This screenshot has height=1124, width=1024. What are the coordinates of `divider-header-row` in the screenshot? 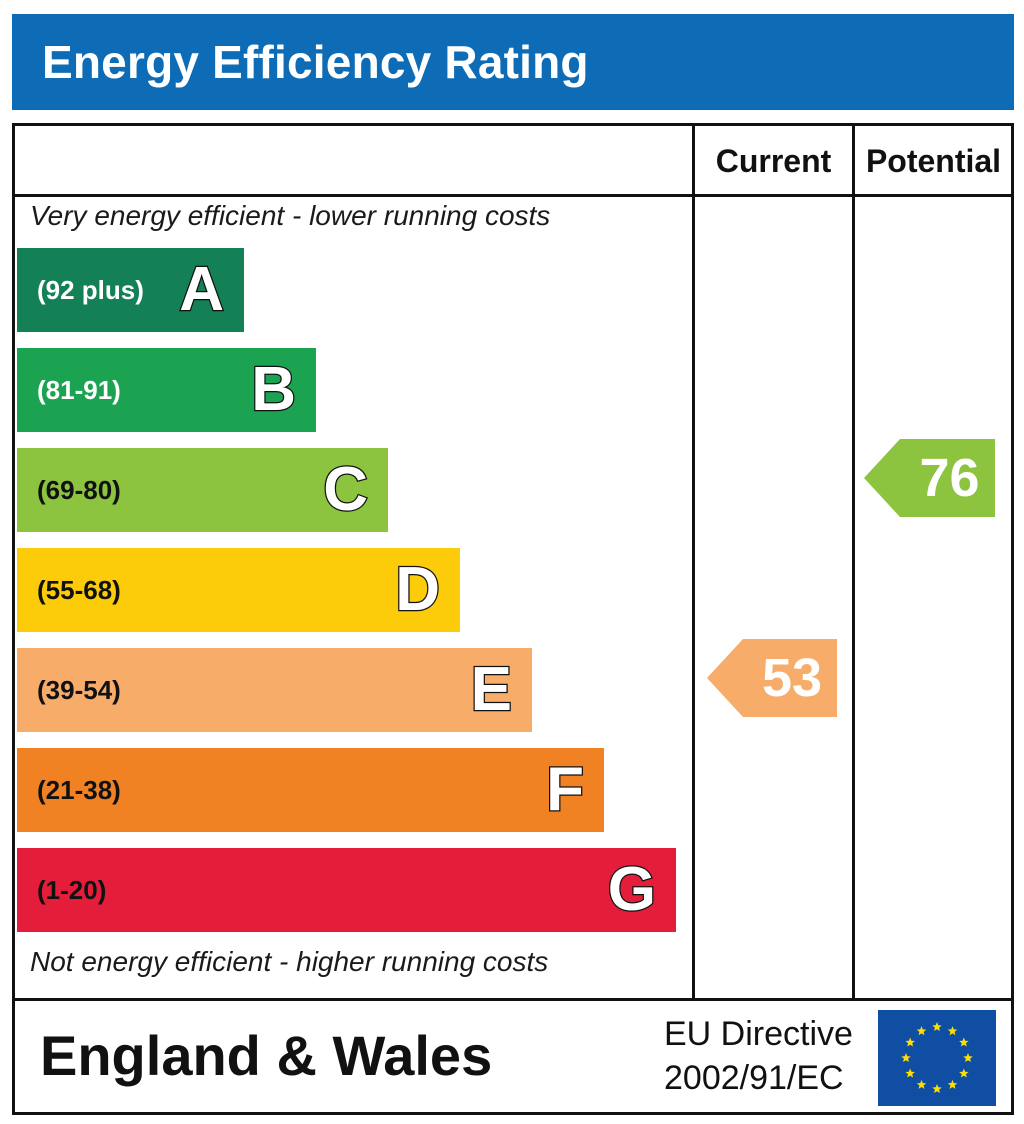 It's located at (513, 195).